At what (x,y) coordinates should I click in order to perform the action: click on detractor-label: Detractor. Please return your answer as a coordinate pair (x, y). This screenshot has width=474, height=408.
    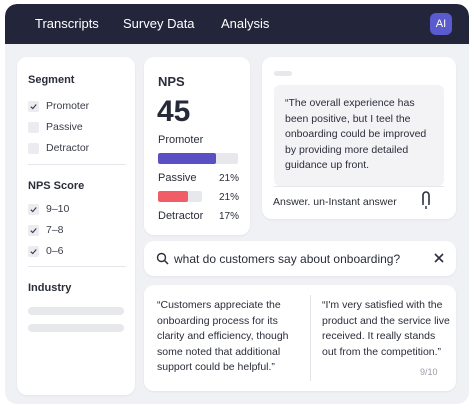
    Looking at the image, I should click on (181, 216).